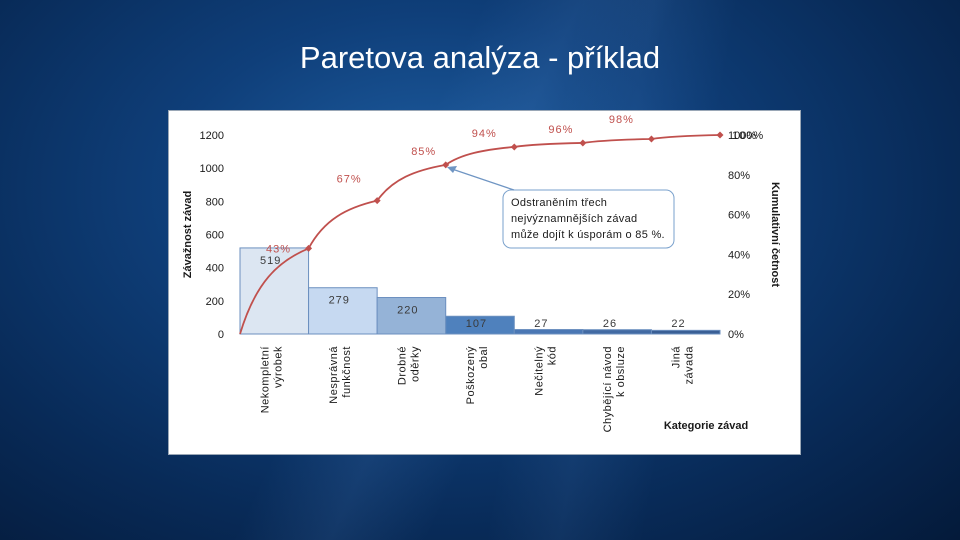  Describe the element at coordinates (739, 255) in the screenshot. I see `y2-tick-label: 40%` at that location.